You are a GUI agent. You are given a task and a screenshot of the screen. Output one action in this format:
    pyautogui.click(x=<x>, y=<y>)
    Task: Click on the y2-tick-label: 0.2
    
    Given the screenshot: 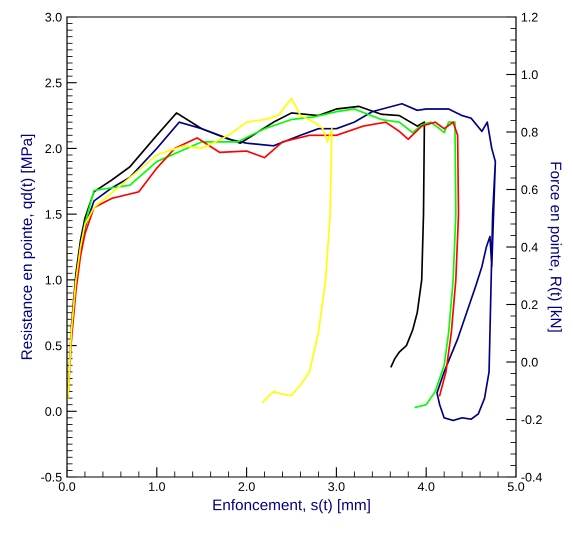 What is the action you would take?
    pyautogui.click(x=529, y=305)
    